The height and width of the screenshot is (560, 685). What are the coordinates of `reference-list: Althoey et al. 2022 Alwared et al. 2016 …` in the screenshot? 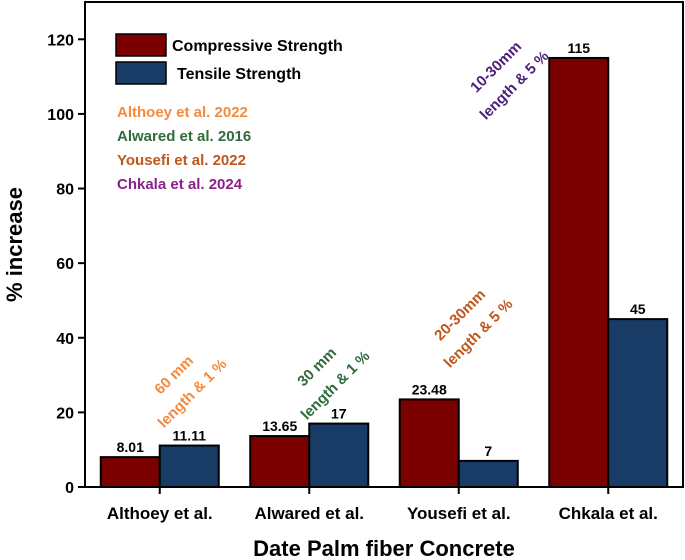 It's located at (184, 148).